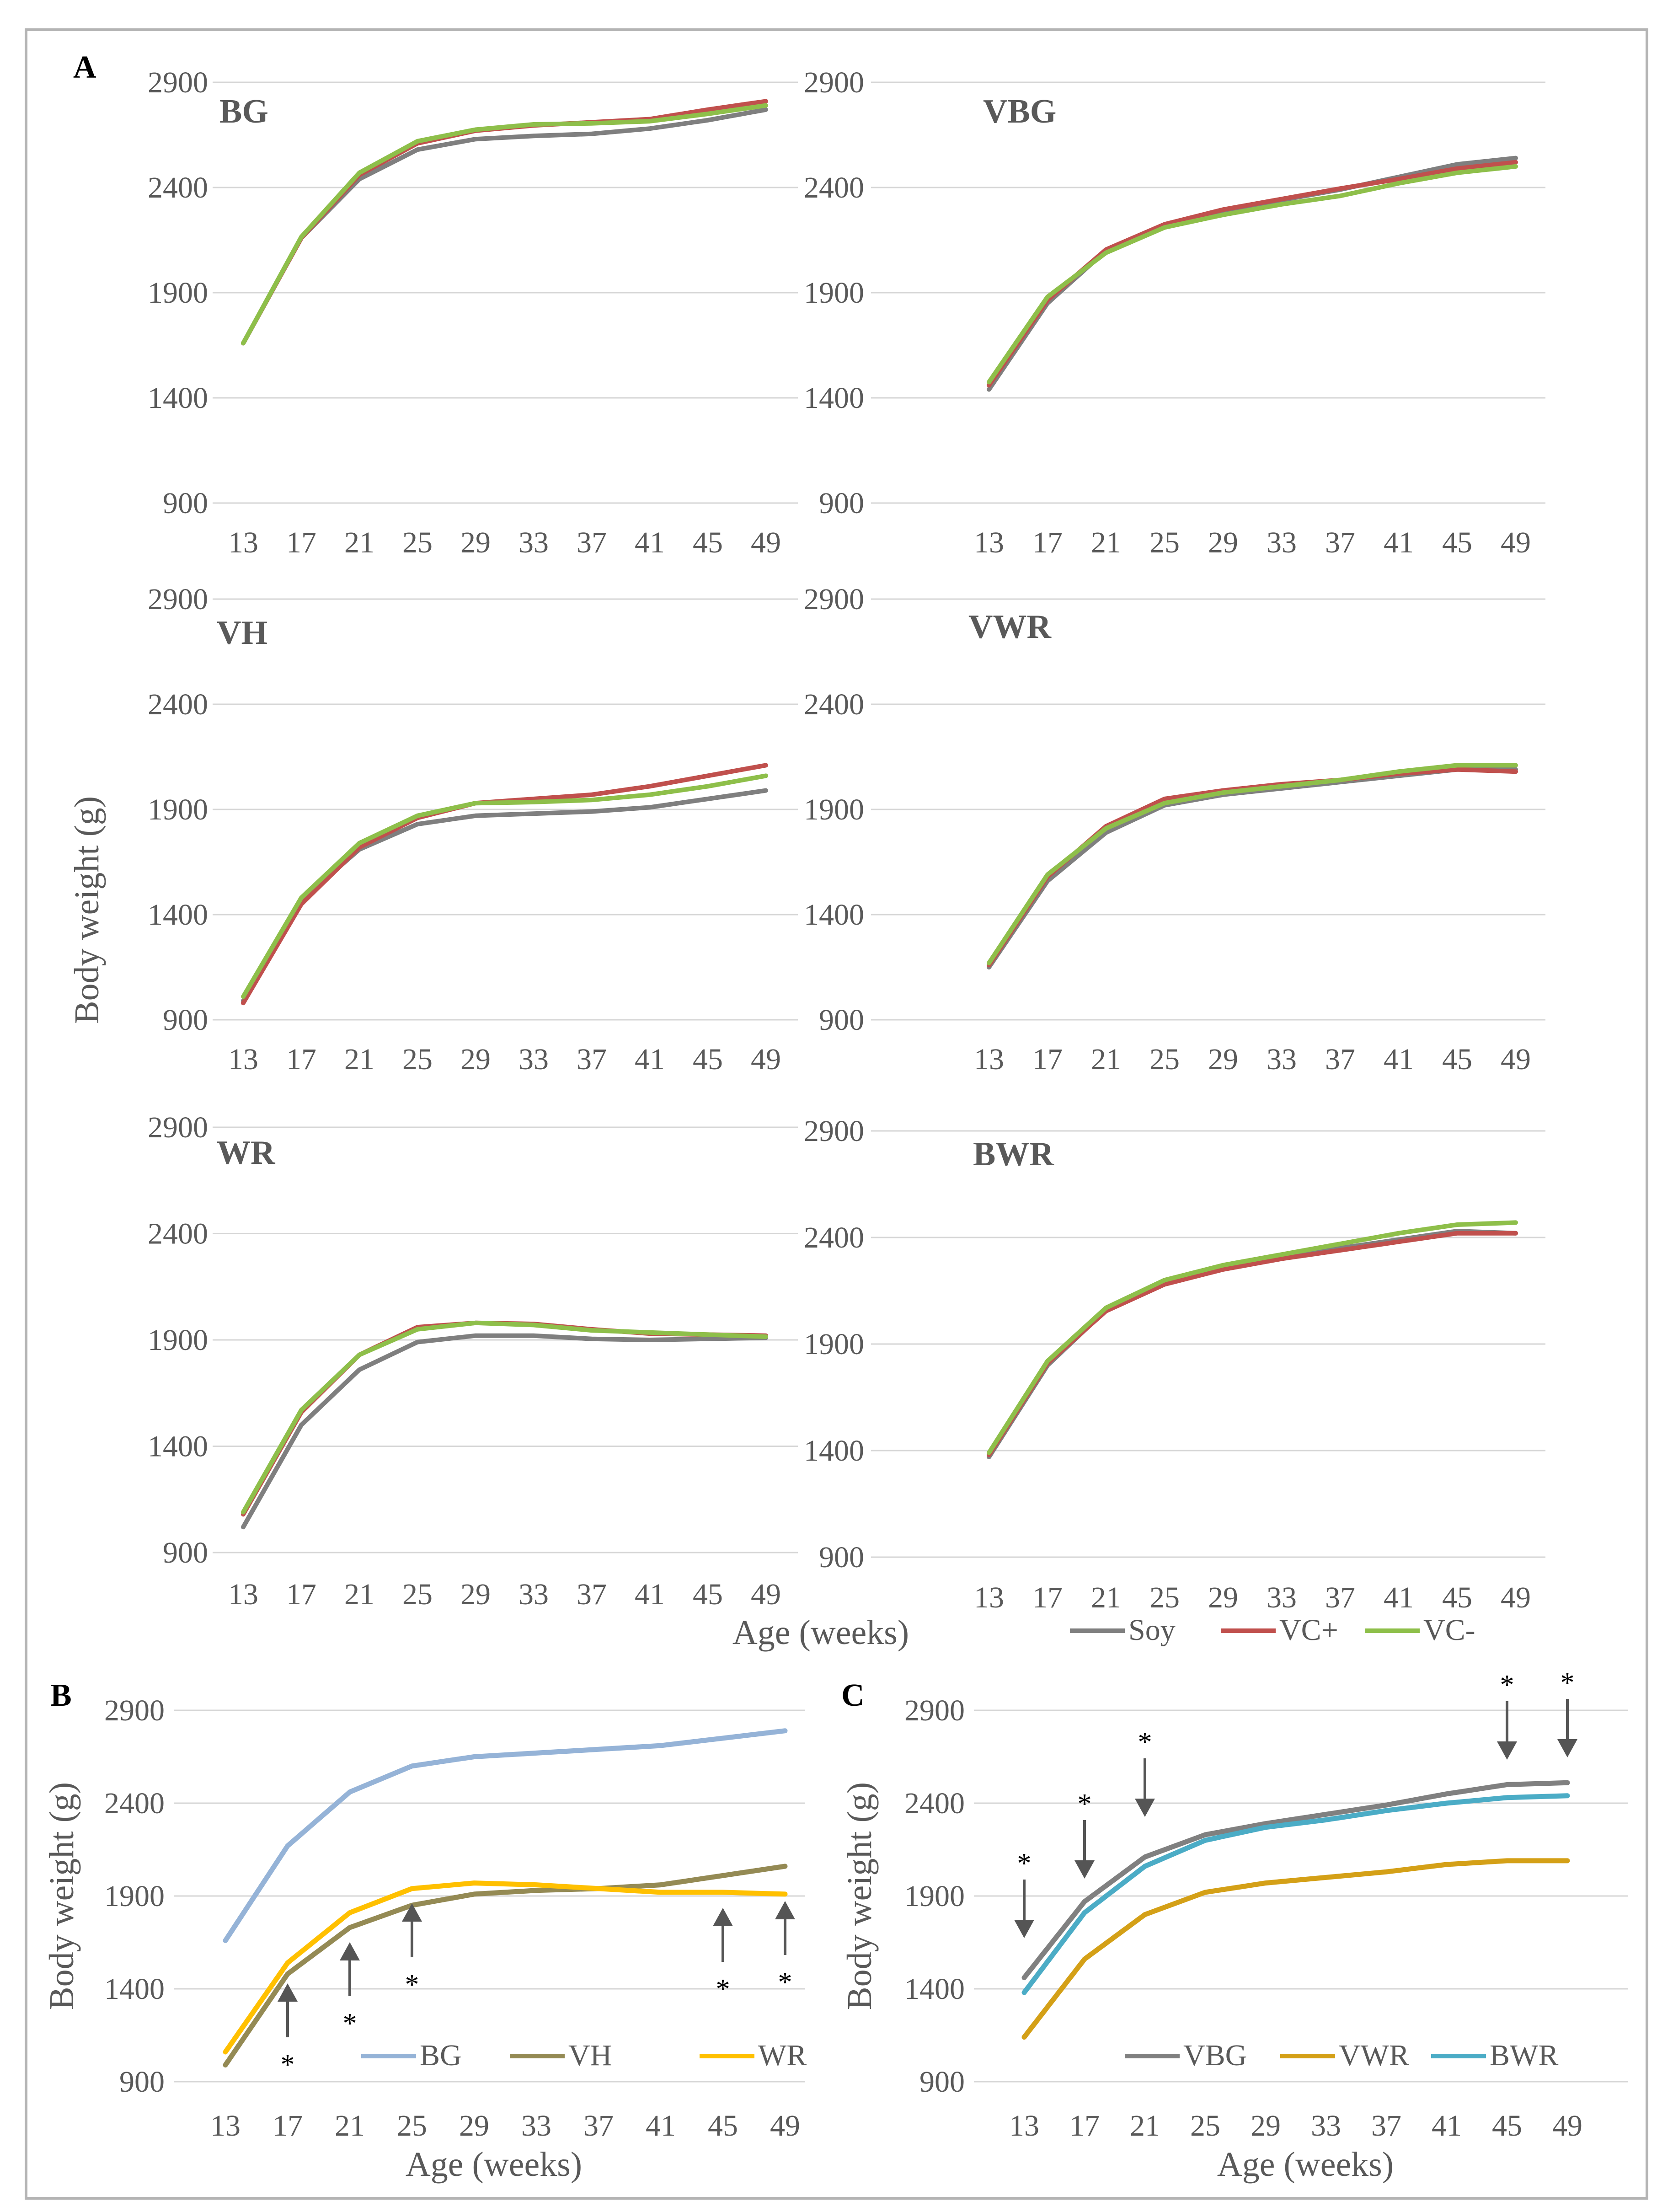 This screenshot has height=2212, width=1673. I want to click on series-line-bg, so click(505, 1836).